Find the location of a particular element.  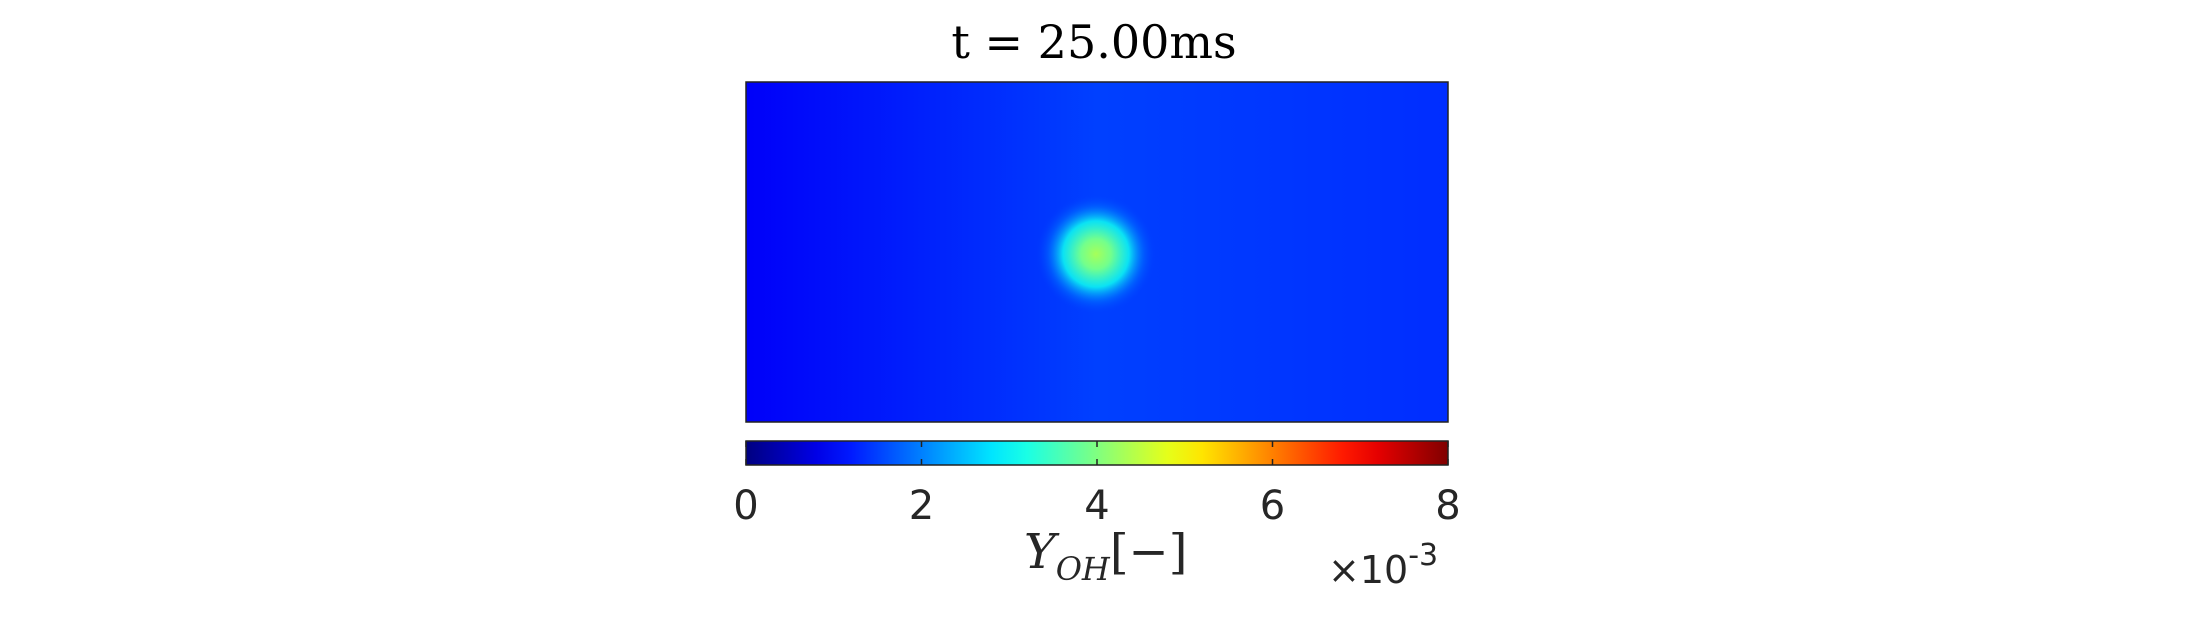

colorbar-tick-label: 8 is located at coordinates (1447, 506).